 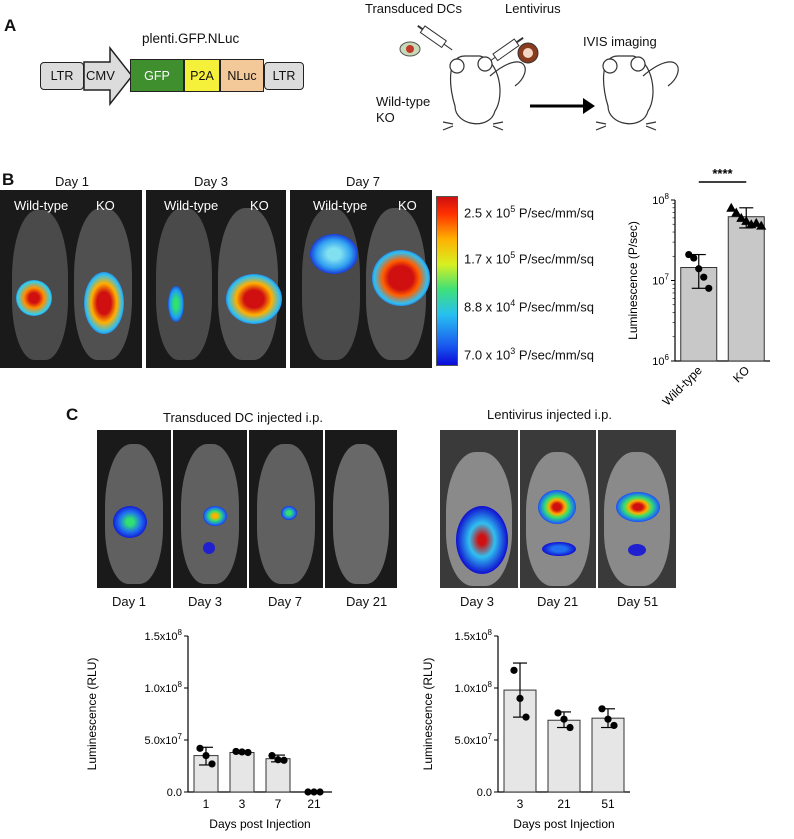 I want to click on wildtype-label-b2: Wild-type, so click(x=191, y=205).